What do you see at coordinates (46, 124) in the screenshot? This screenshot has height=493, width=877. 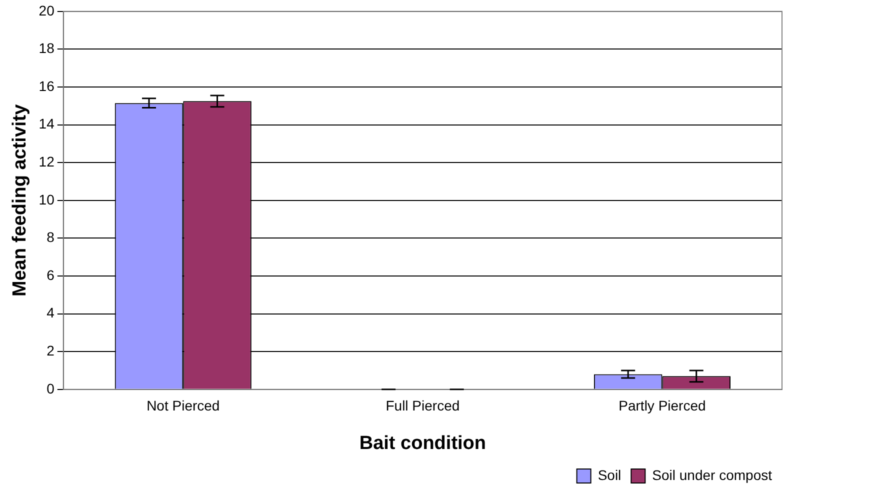 I see `y-tick-label: 14` at bounding box center [46, 124].